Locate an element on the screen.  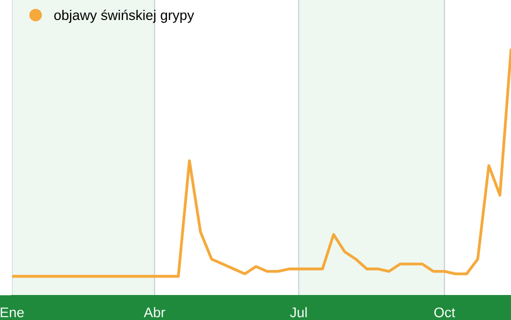
x-tick-label: Ene is located at coordinates (12, 313).